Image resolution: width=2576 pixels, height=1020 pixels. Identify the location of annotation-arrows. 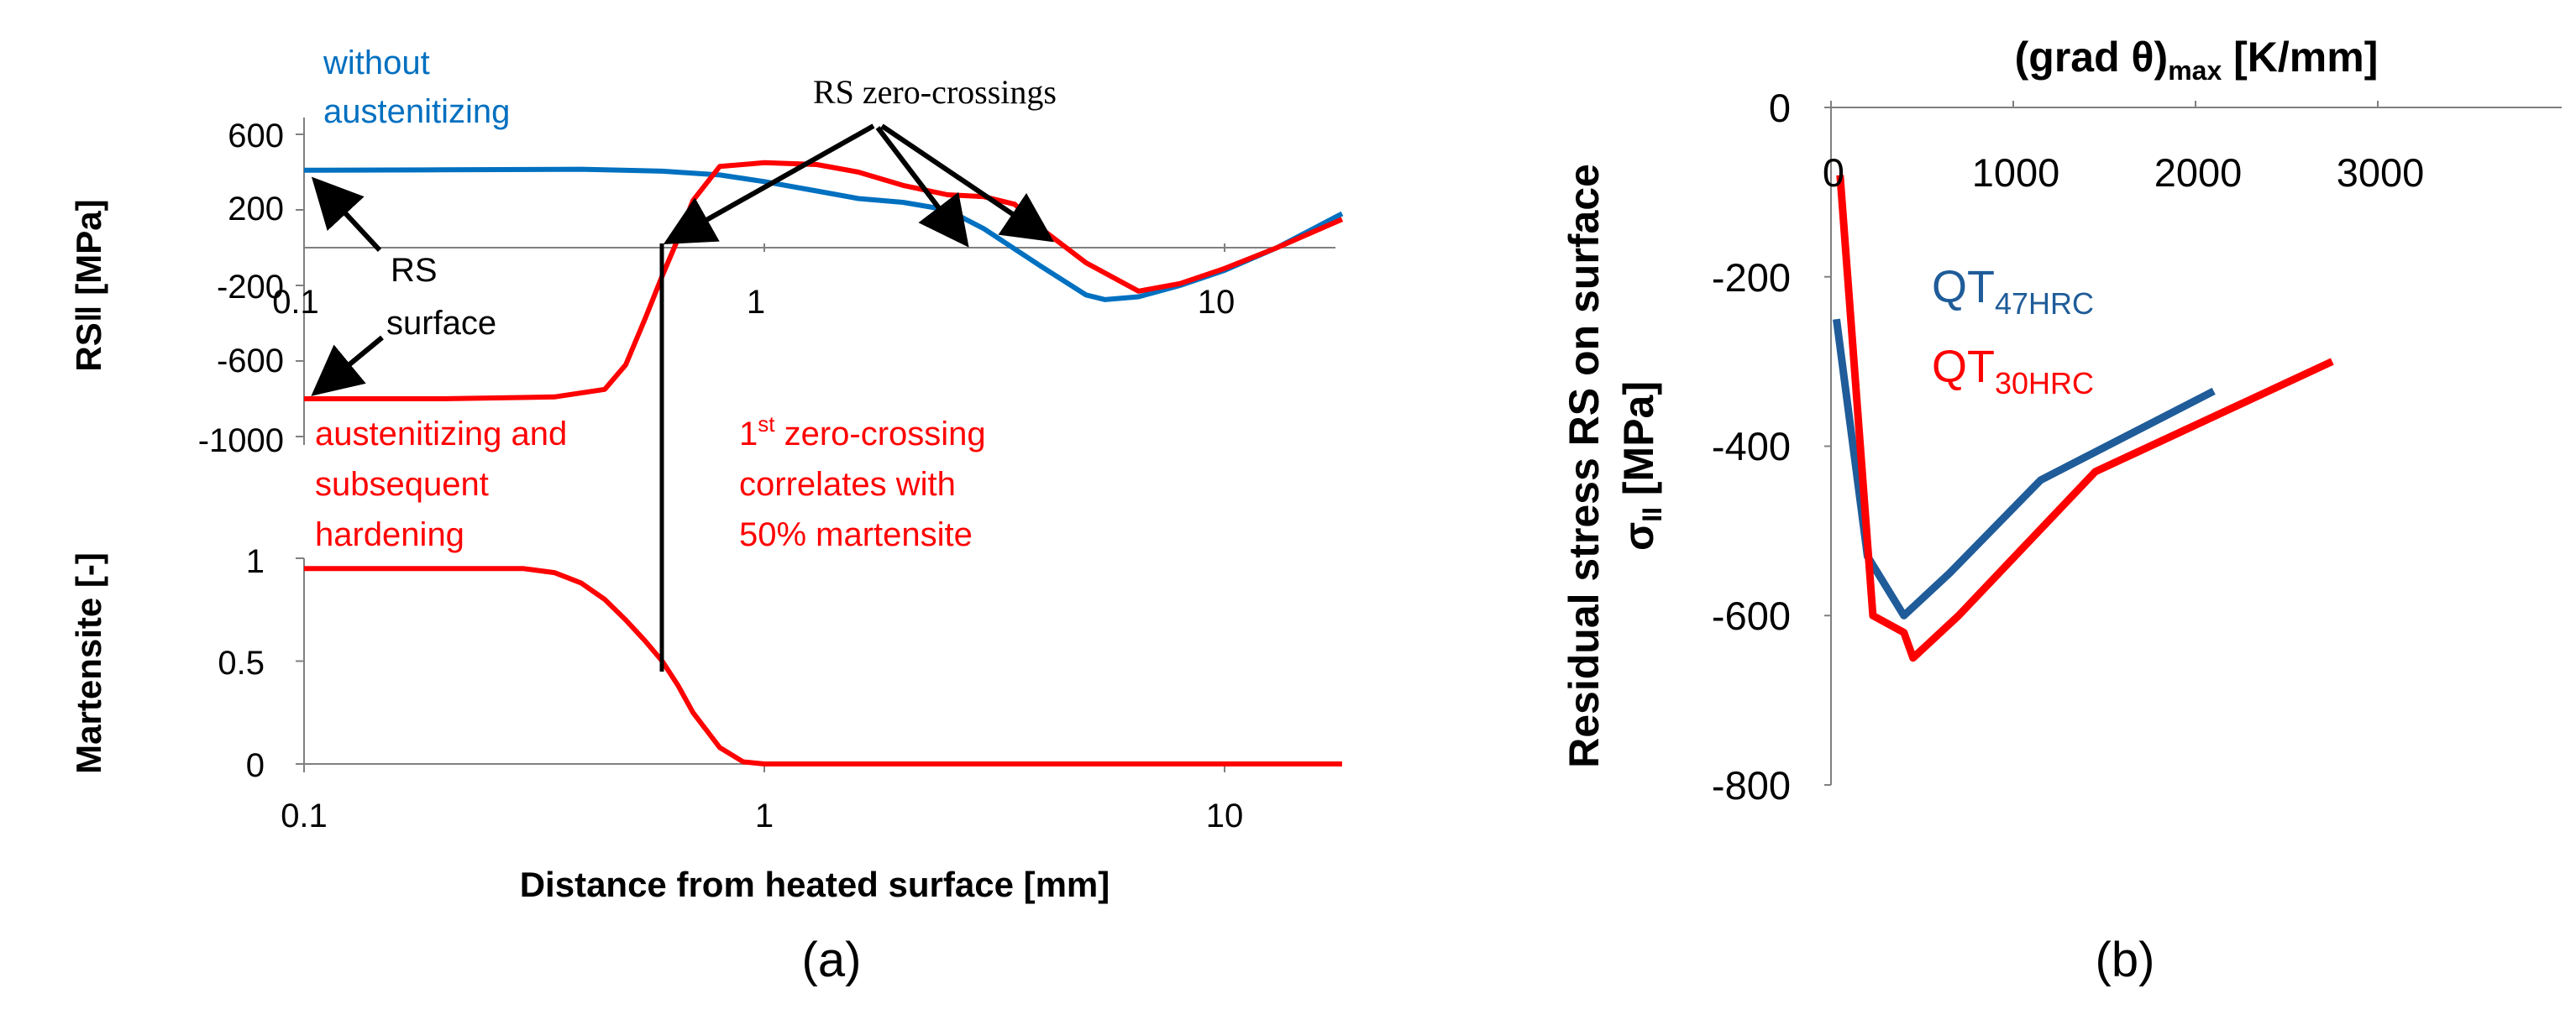
(682, 259).